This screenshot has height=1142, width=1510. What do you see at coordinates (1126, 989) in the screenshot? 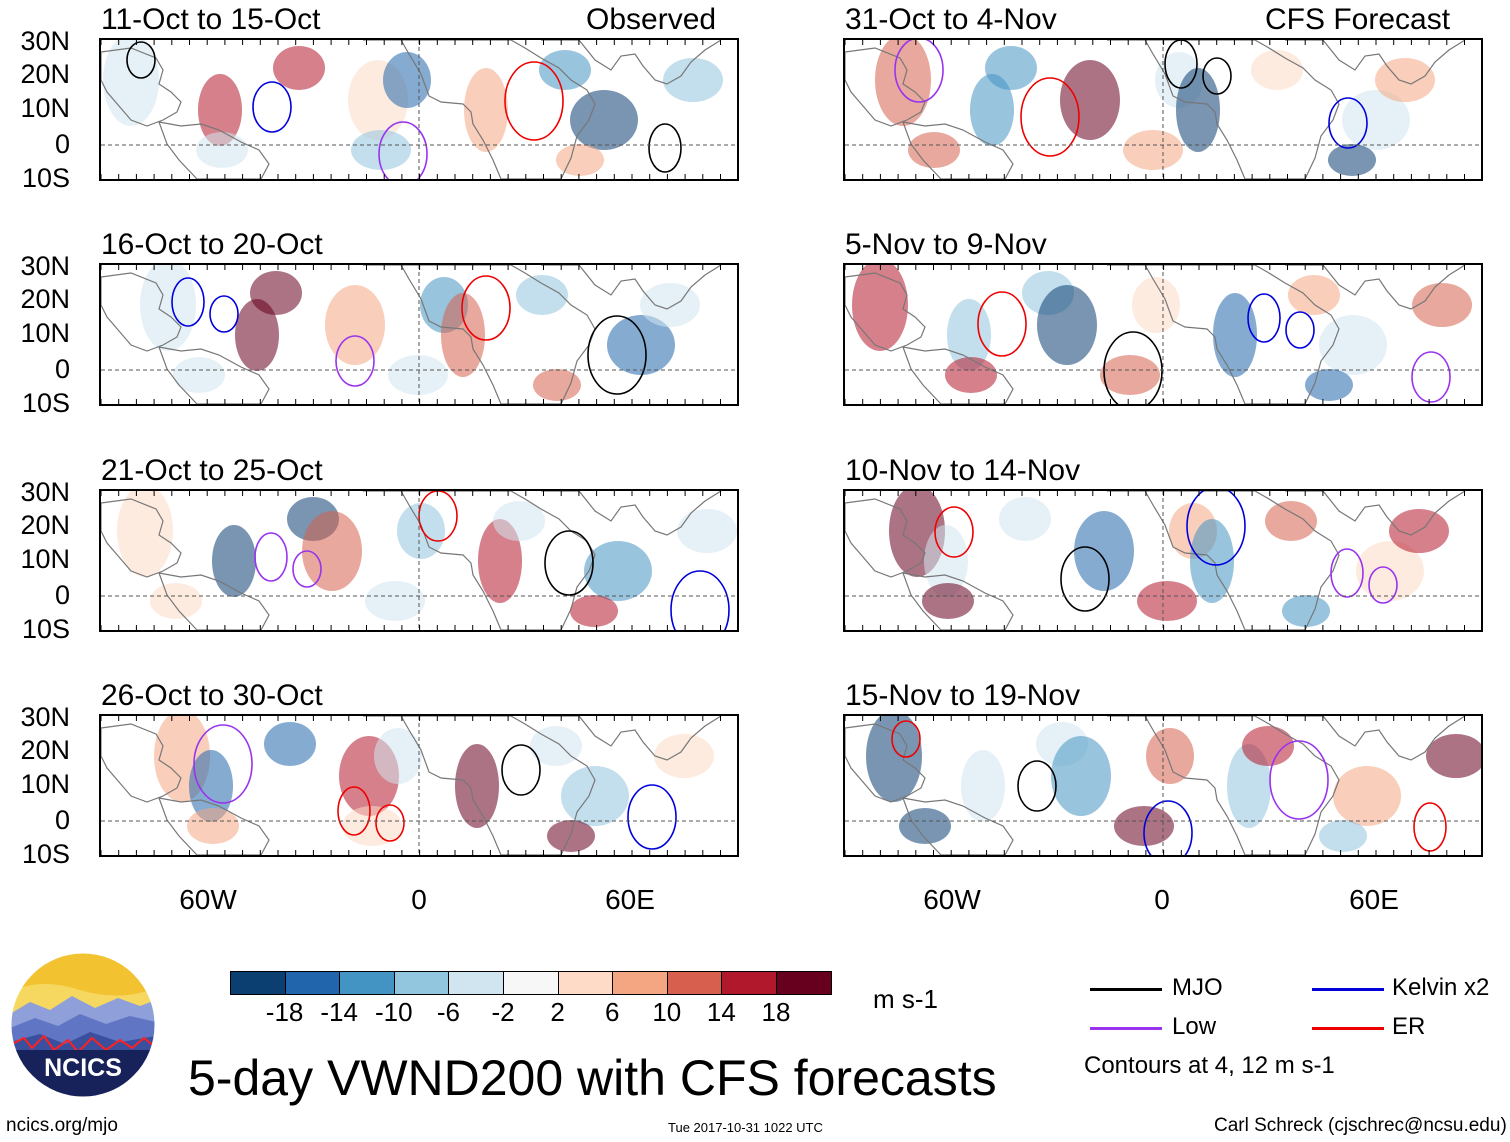
I see `legend-line-mjo` at bounding box center [1126, 989].